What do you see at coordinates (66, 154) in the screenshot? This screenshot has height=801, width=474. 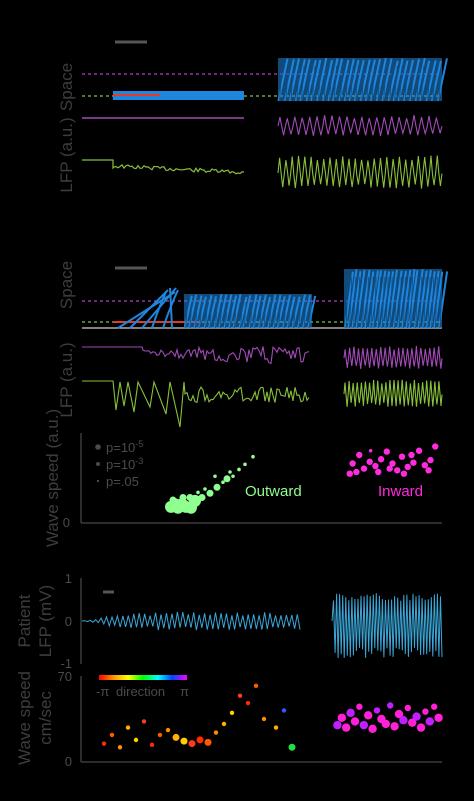 I see `lfp-label-1: LFP (a.u.)` at bounding box center [66, 154].